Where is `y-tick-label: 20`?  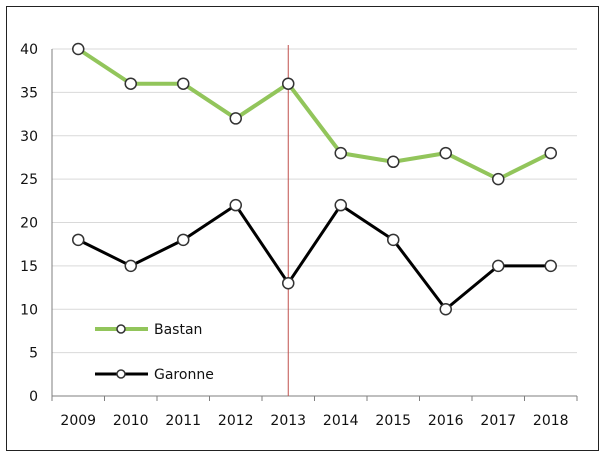
y-tick-label: 20 is located at coordinates (29, 224).